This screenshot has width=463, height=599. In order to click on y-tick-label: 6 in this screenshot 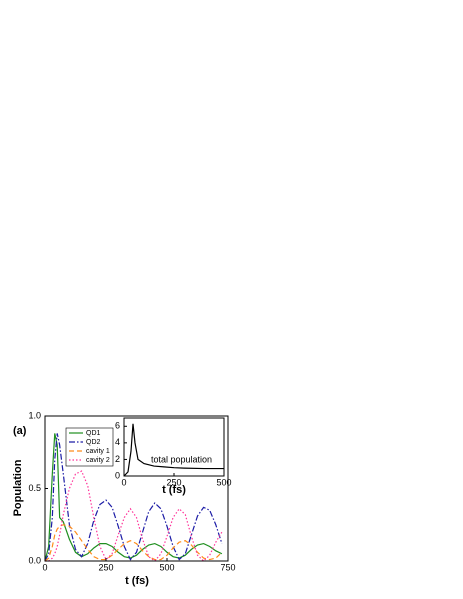, I will do `click(117, 426)`.